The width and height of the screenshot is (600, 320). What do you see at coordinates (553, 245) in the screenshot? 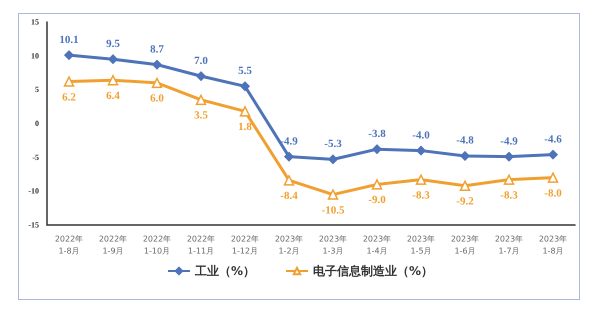
I see `x-tick-label: 2023年 1-8月` at bounding box center [553, 245].